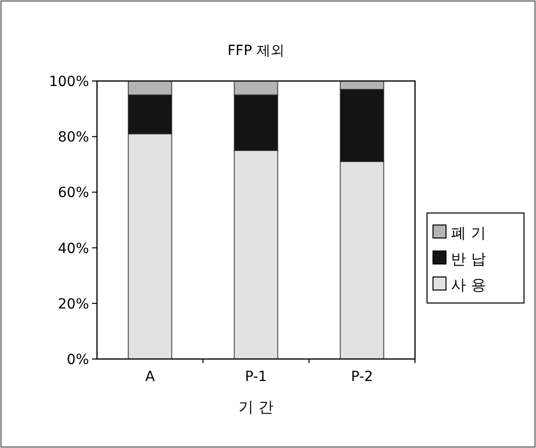 The width and height of the screenshot is (536, 448). I want to click on x-axis-title: 기 간, so click(256, 407).